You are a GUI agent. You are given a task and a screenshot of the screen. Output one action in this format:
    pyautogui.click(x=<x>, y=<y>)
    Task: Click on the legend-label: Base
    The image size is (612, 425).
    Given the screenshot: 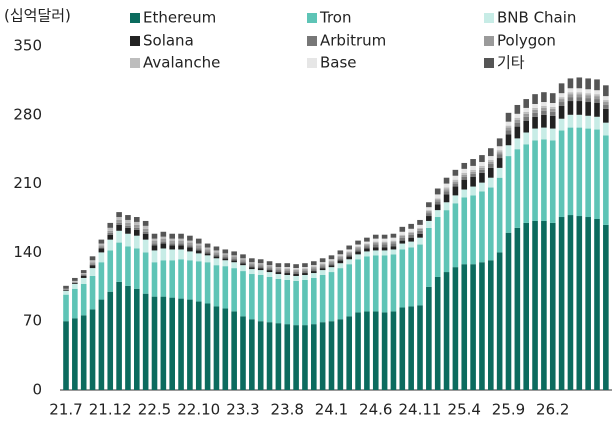 What is the action you would take?
    pyautogui.click(x=338, y=63)
    